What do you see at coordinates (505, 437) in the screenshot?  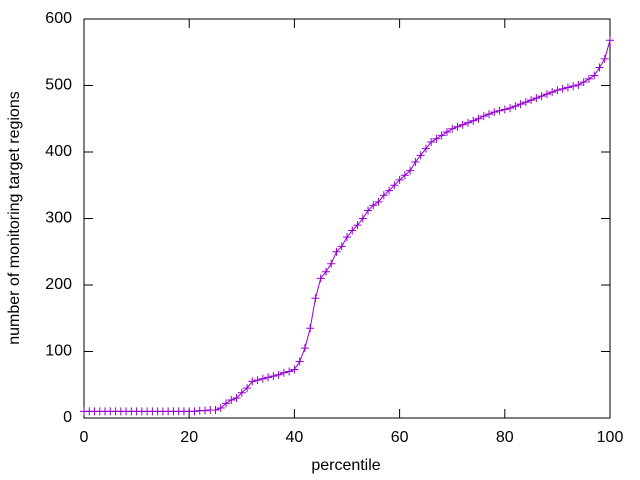 I see `x-tick-label: 80` at bounding box center [505, 437].